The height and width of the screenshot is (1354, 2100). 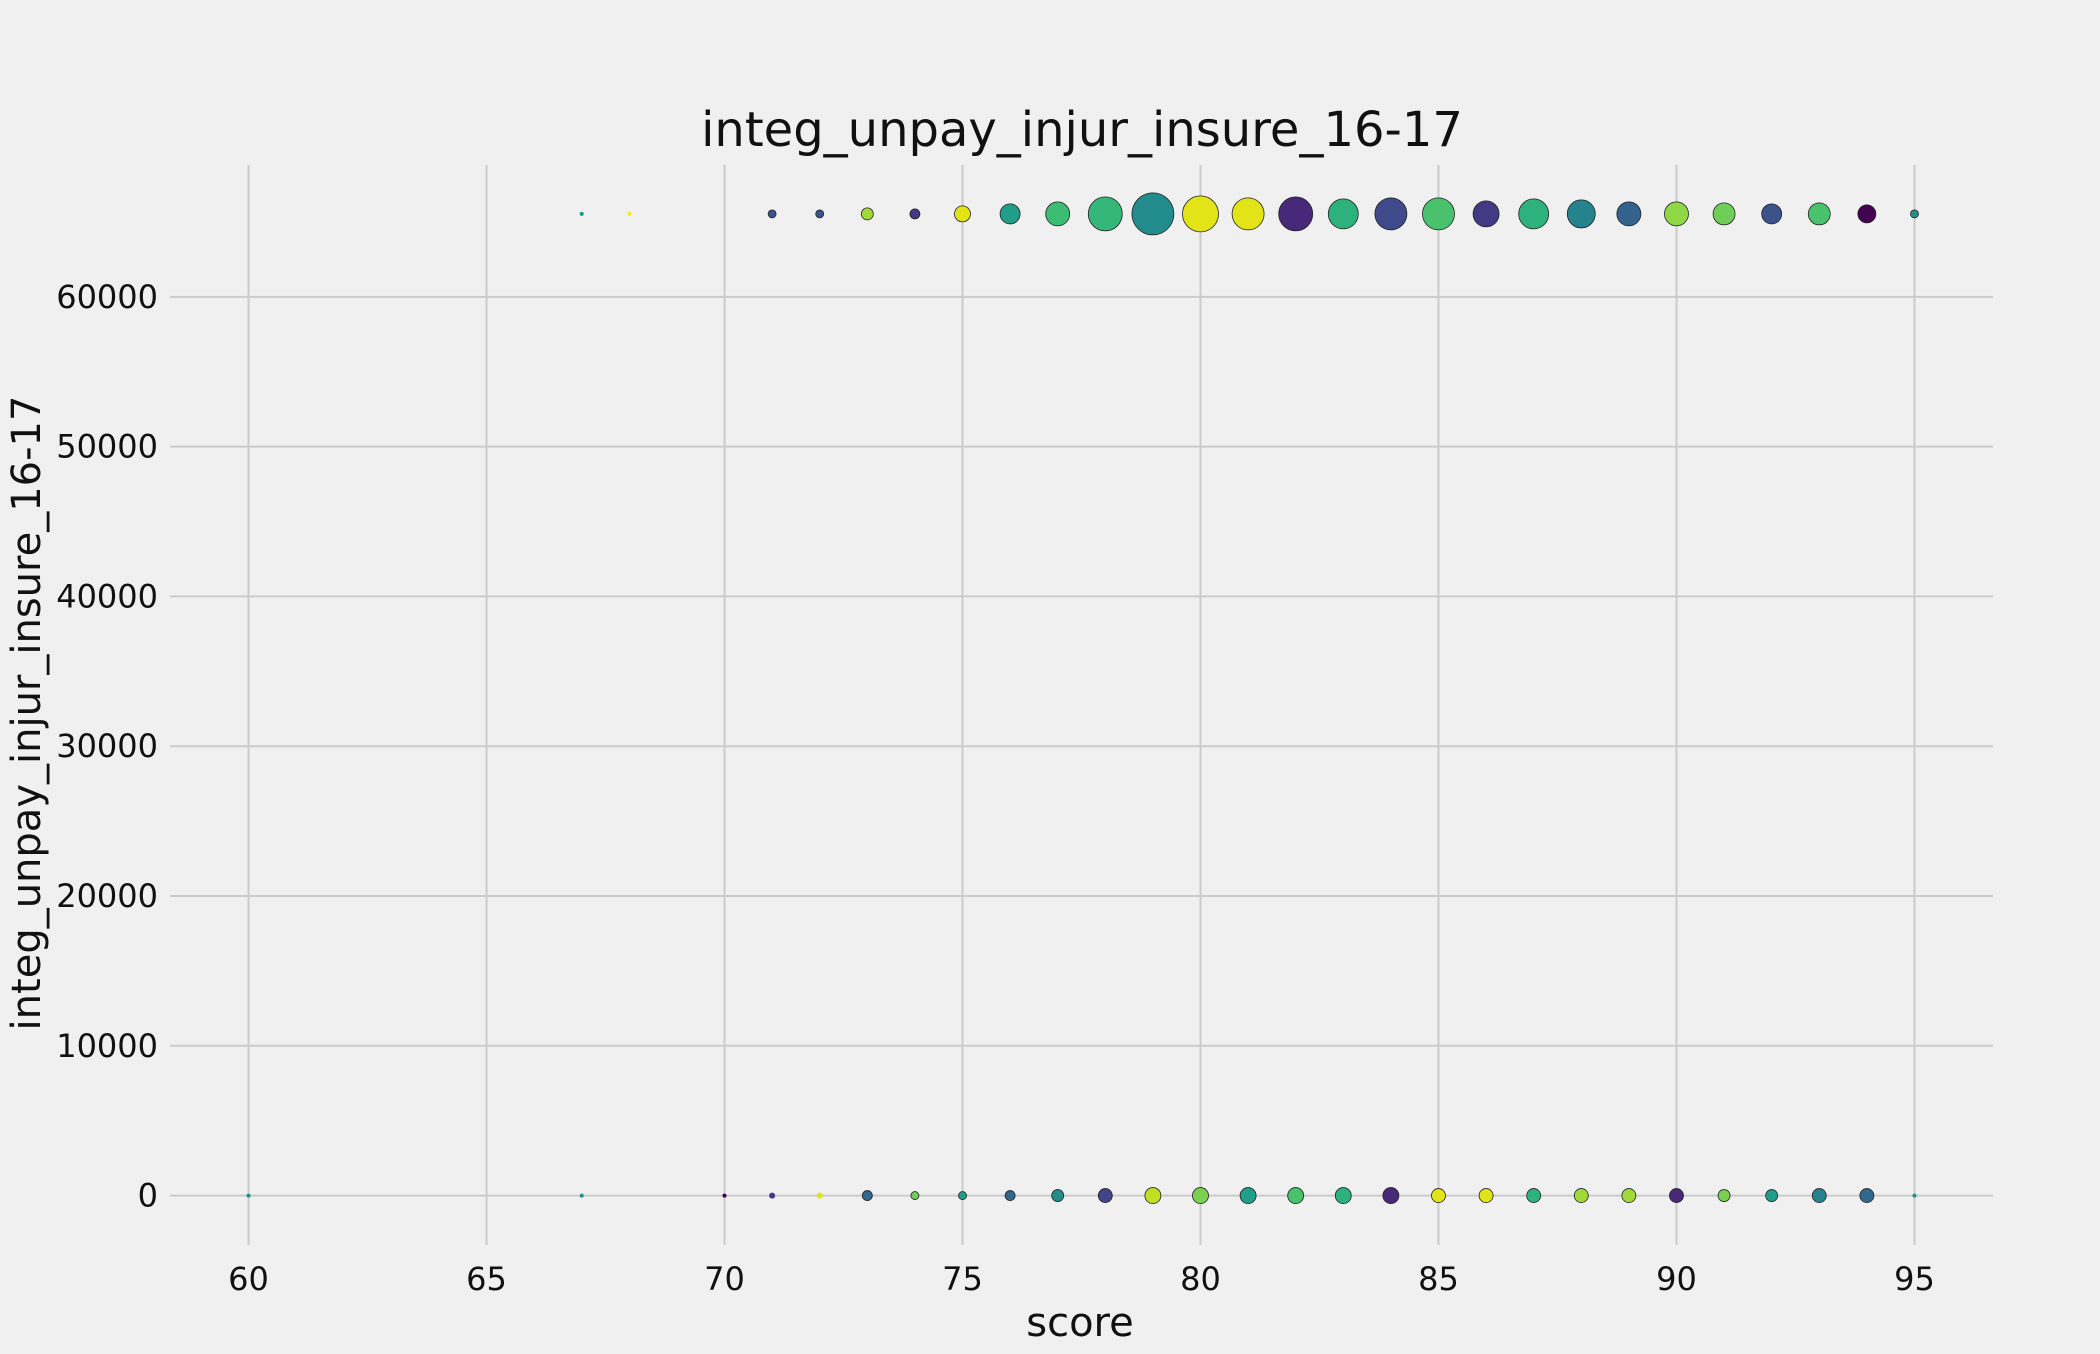 I want to click on y-tick-label: 40000, so click(x=107, y=596).